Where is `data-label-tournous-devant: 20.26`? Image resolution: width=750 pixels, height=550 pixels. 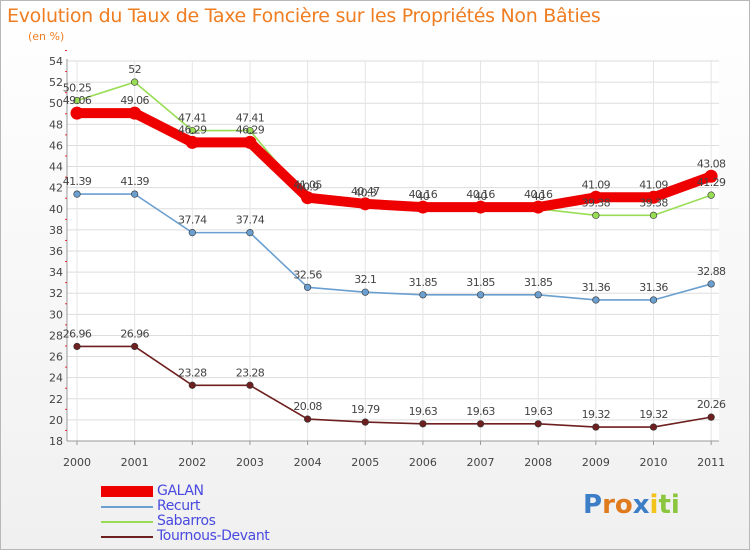
data-label-tournous-devant: 20.26 is located at coordinates (711, 404).